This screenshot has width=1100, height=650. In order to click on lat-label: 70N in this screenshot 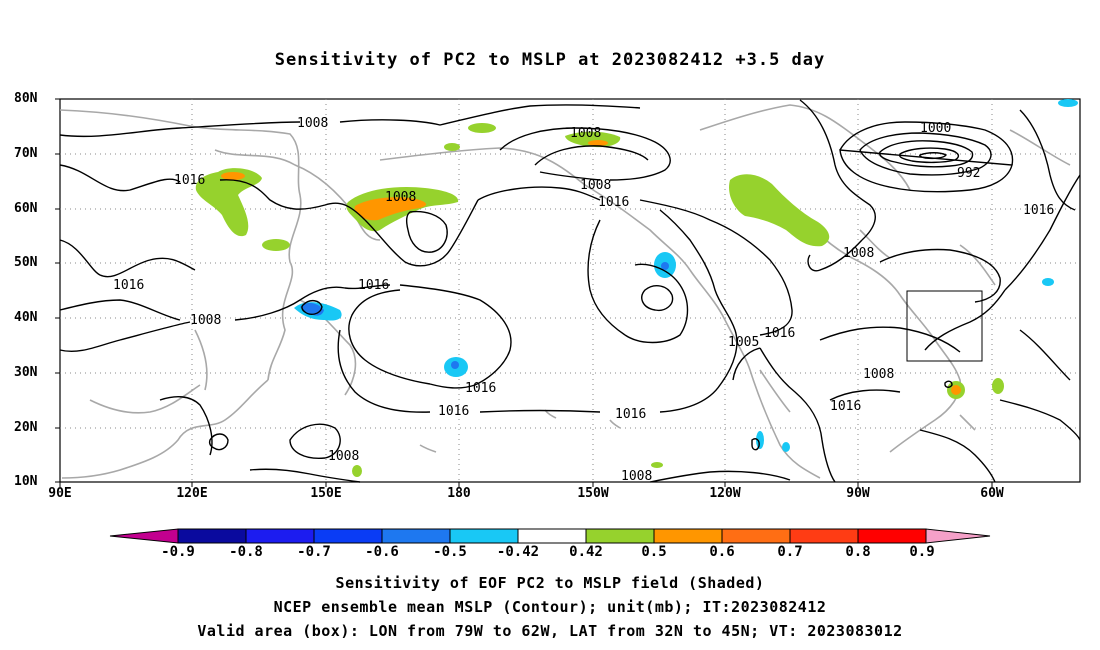, I will do `click(26, 153)`.